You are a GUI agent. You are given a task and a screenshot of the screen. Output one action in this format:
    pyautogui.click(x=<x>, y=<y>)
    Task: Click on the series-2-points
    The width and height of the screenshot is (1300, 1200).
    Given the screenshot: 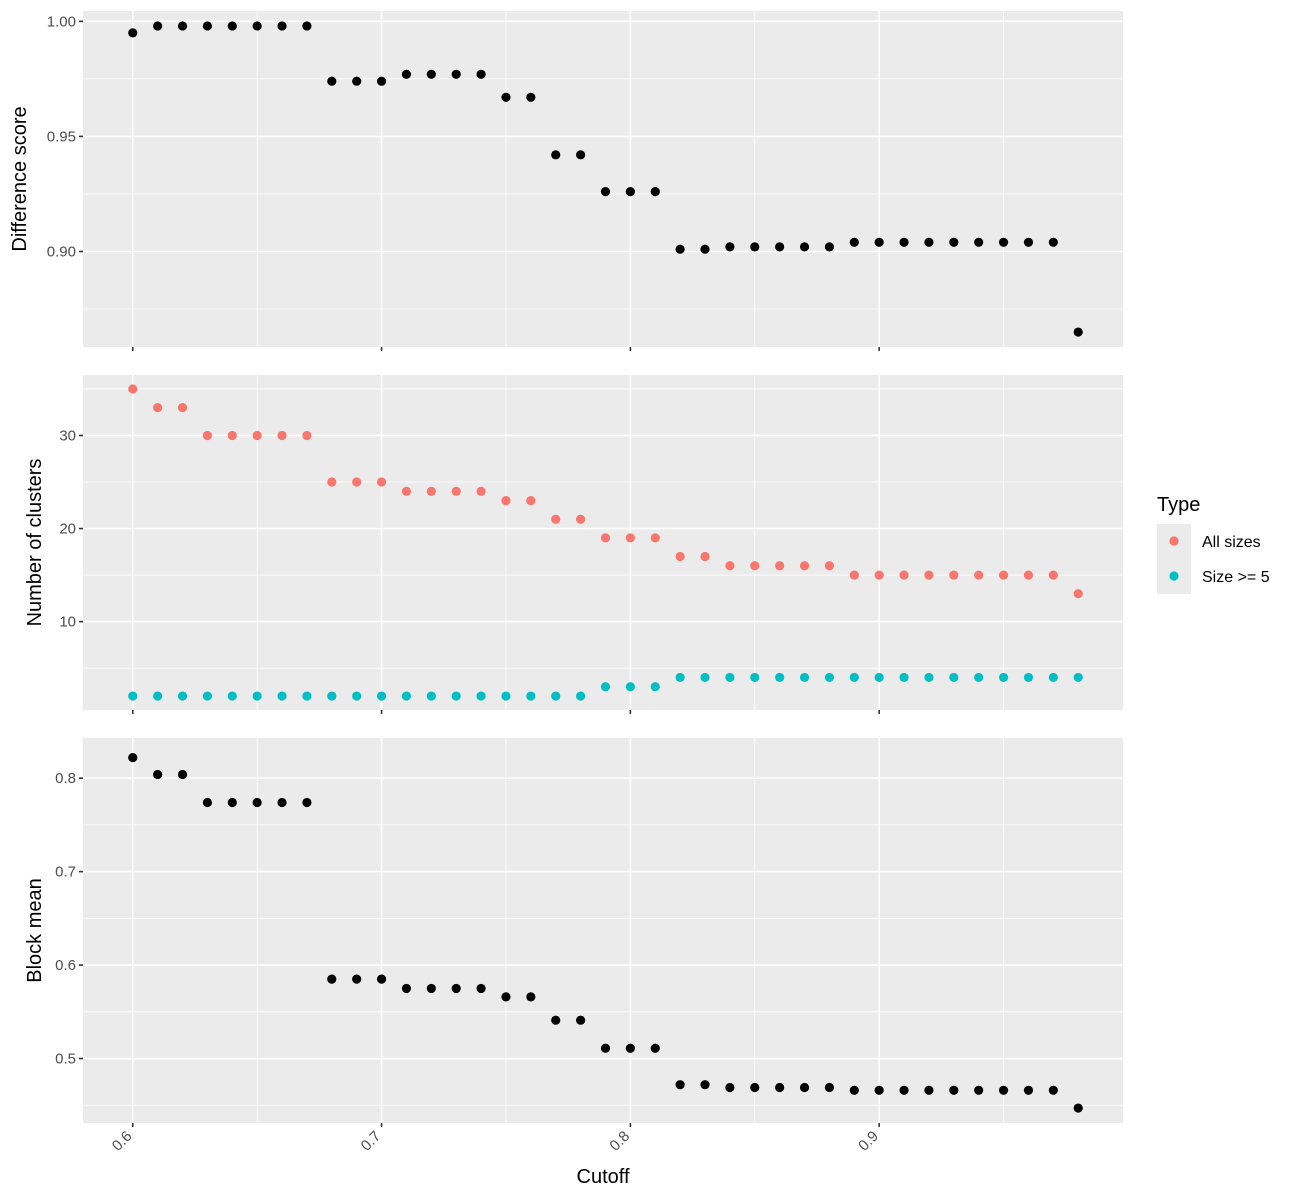 What is the action you would take?
    pyautogui.click(x=605, y=686)
    